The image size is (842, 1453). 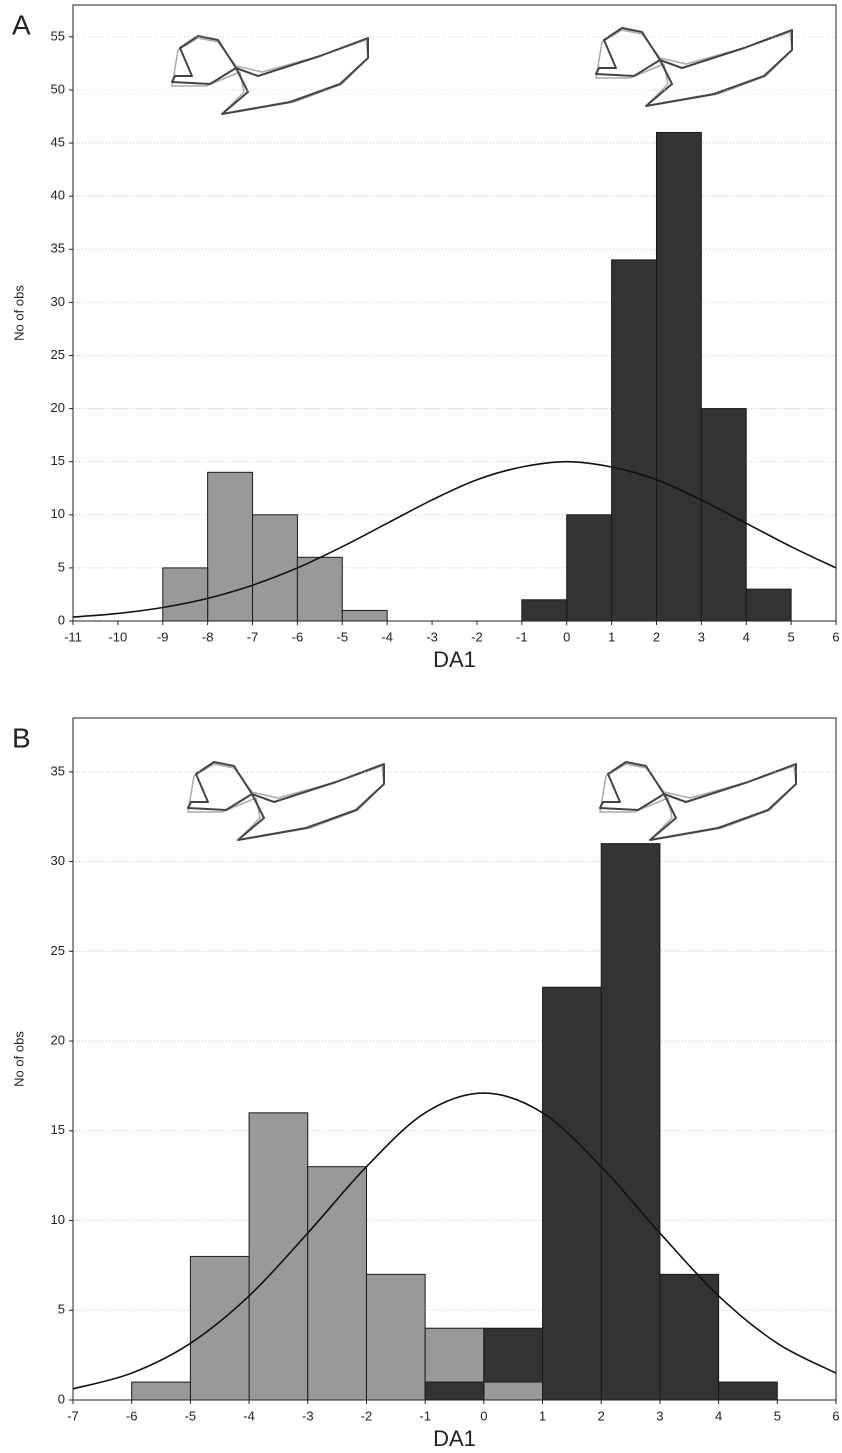 I want to click on x-tick-label: -11, so click(x=73, y=636).